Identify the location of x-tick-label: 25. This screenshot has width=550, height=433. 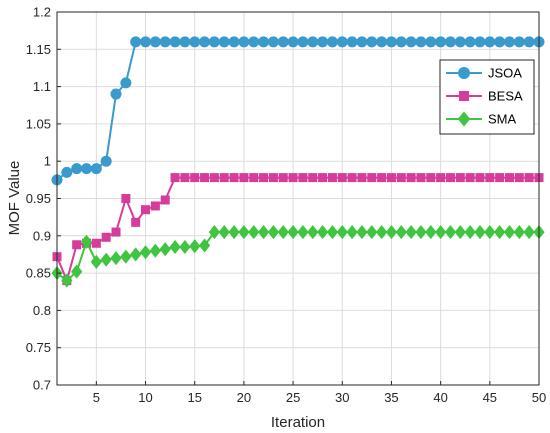
(293, 397).